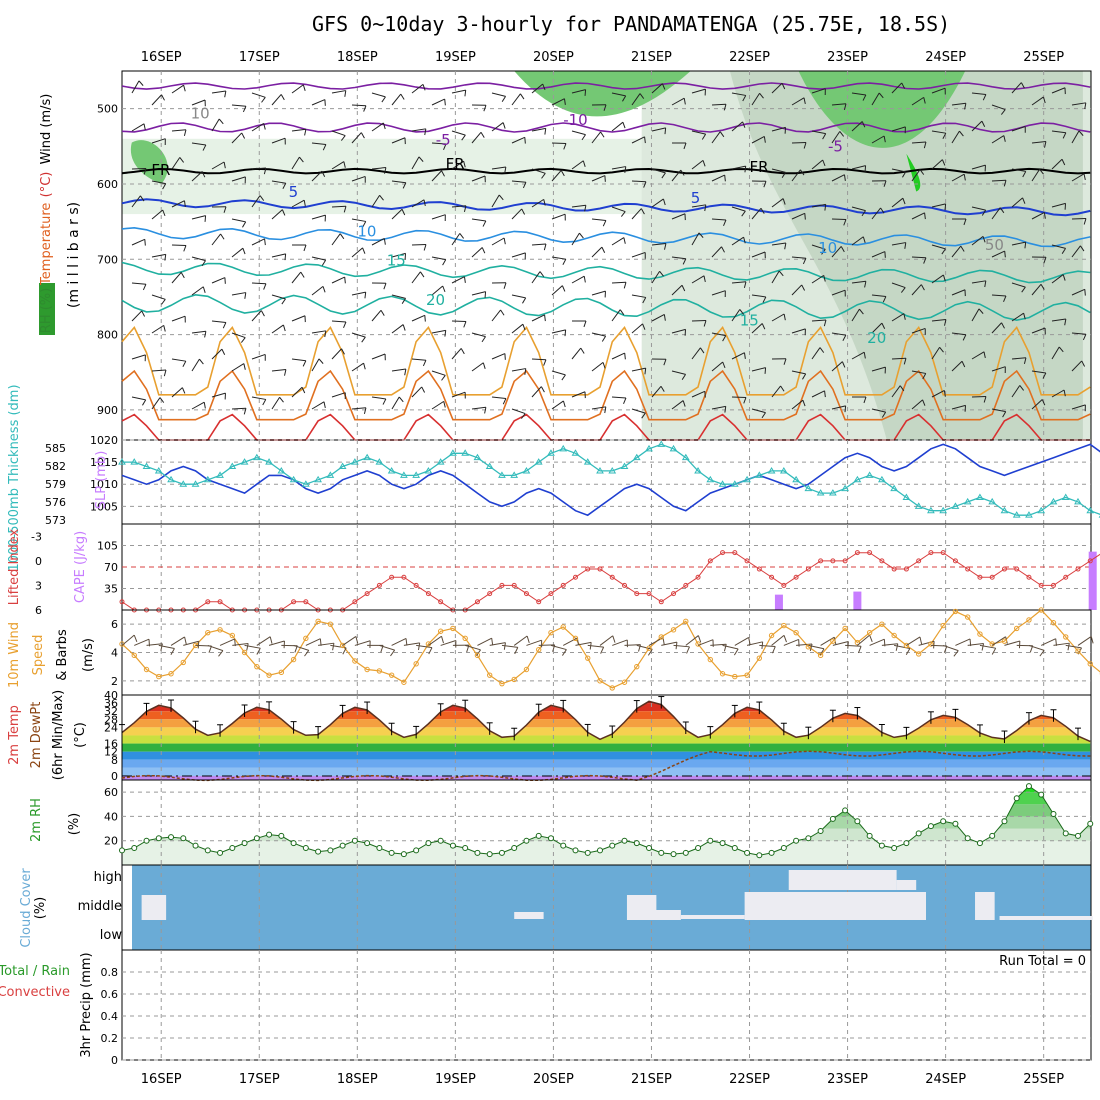  Describe the element at coordinates (651, 57) in the screenshot. I see `top-date-label: 21SEP` at that location.